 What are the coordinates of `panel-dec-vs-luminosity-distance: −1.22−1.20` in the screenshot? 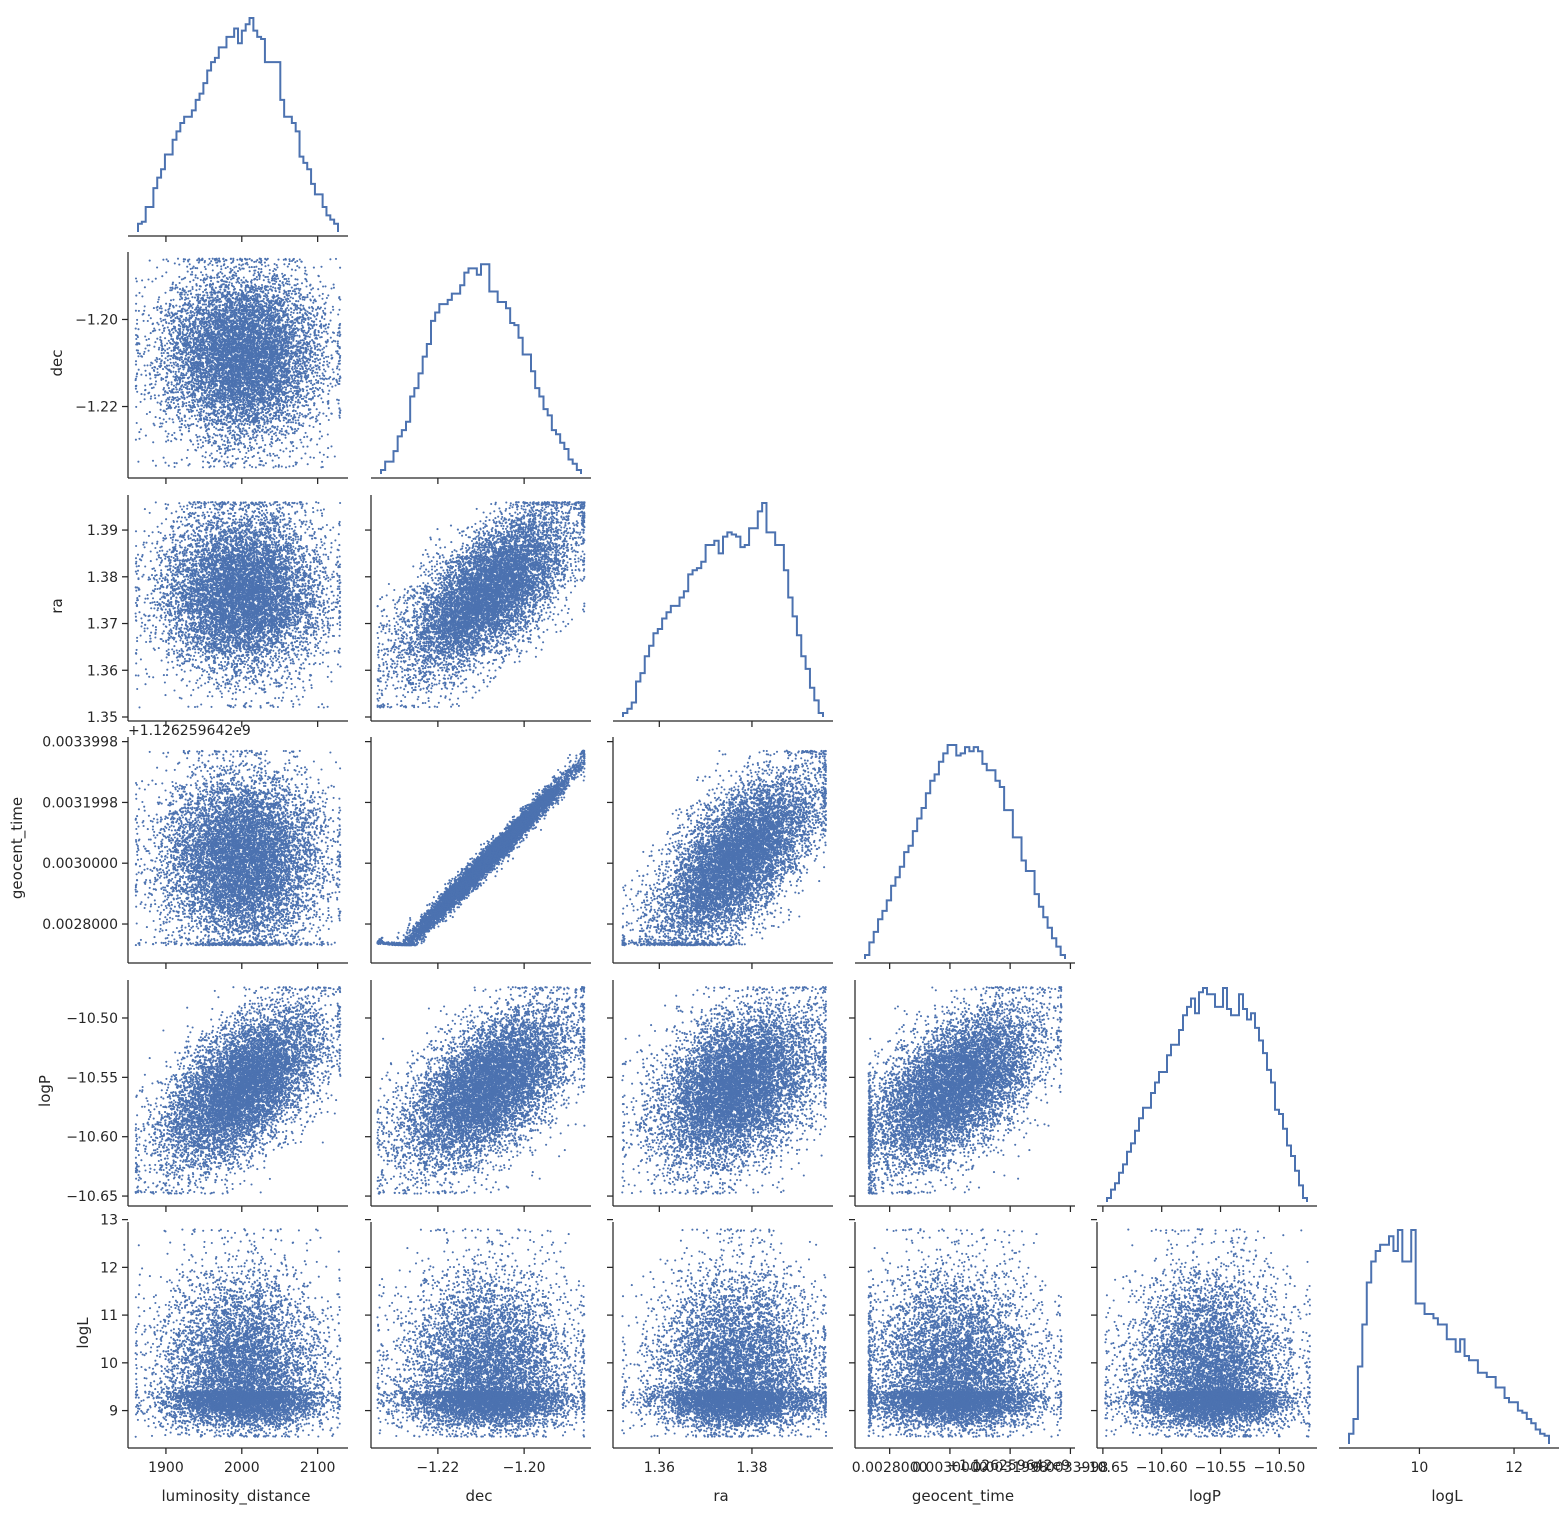 It's located at (211, 368).